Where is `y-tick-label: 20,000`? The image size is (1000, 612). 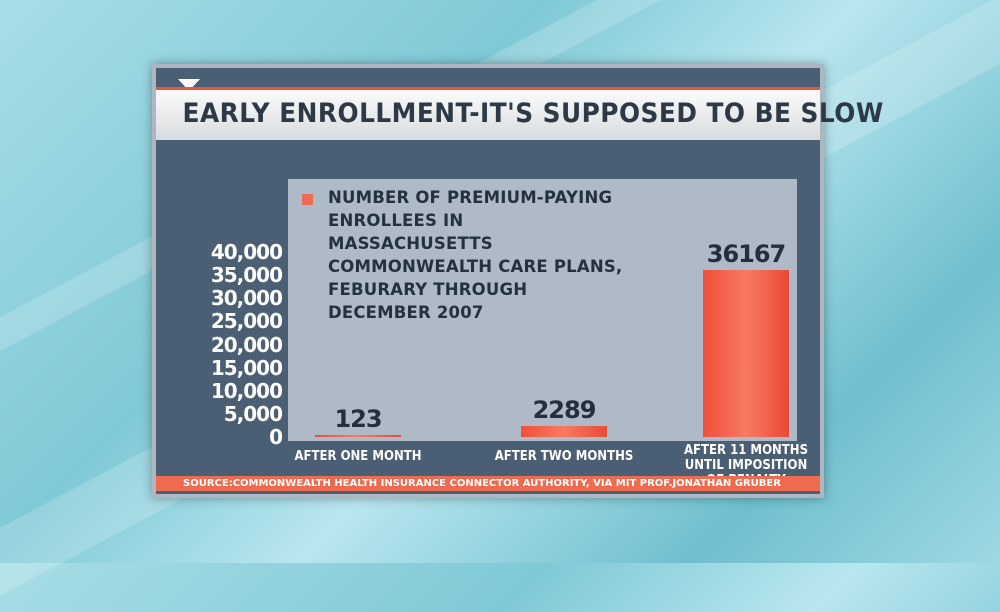
y-tick-label: 20,000 is located at coordinates (246, 344).